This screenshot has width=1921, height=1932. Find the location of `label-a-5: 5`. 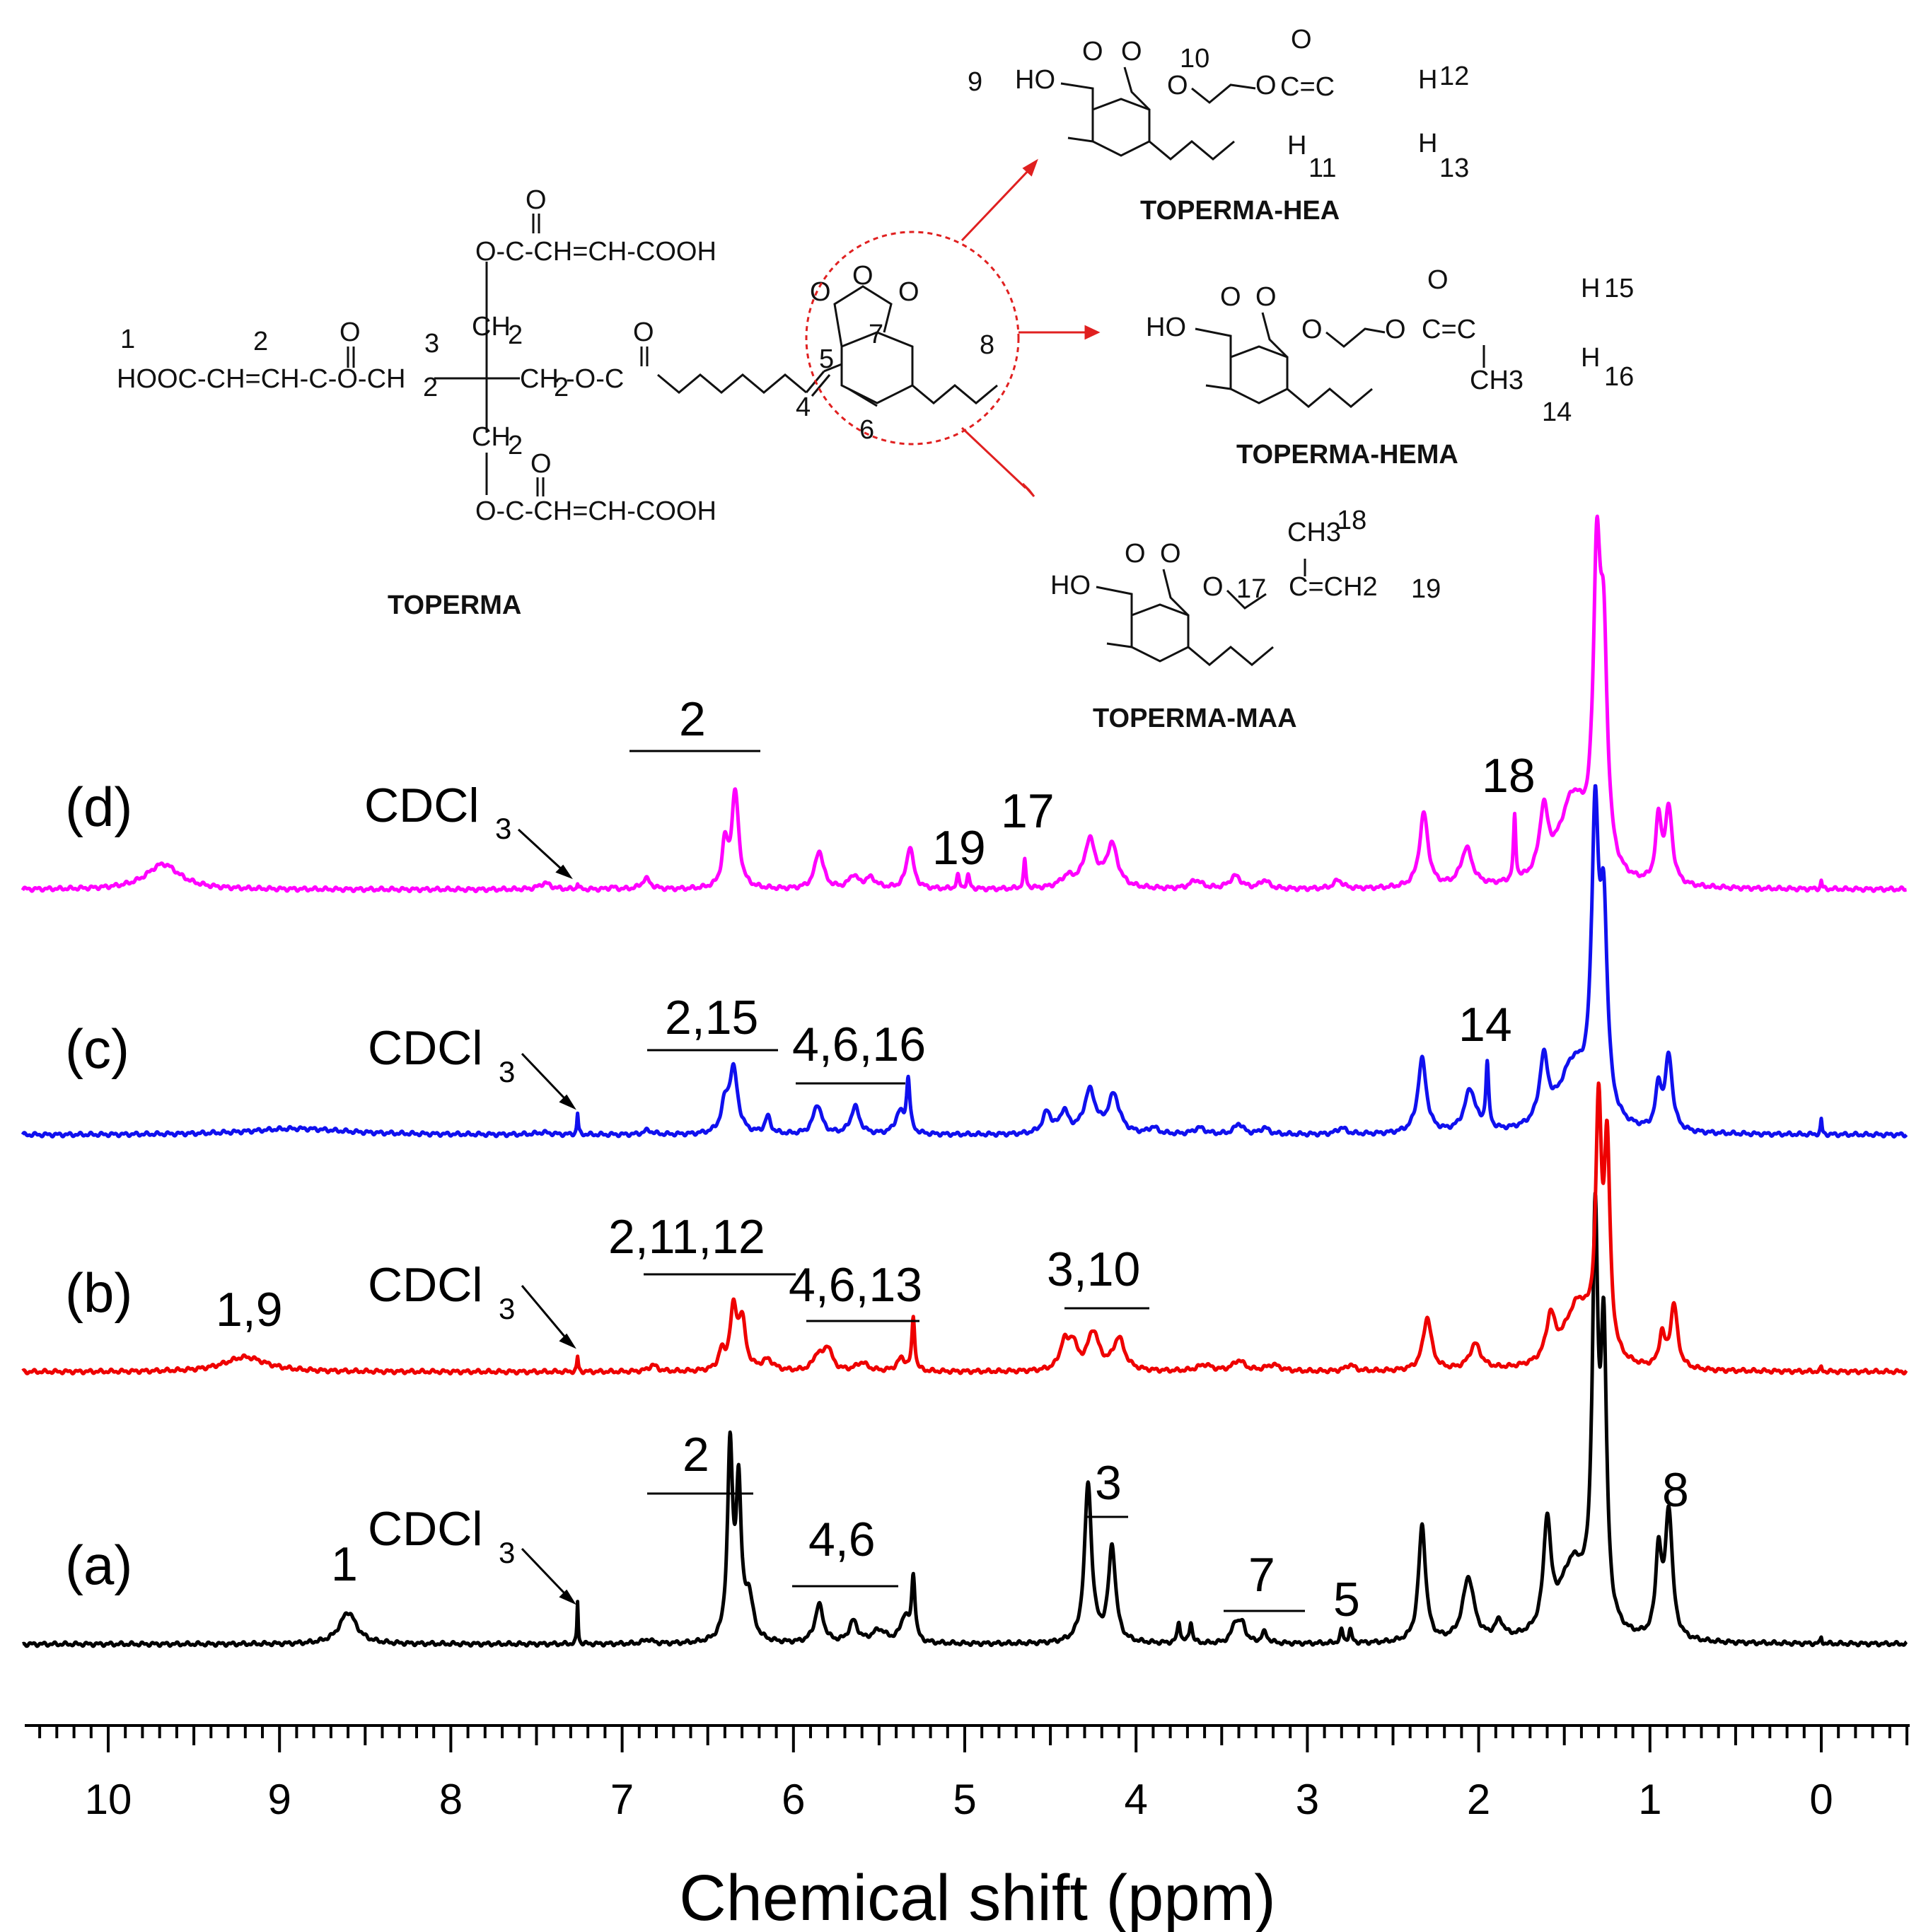

label-a-5: 5 is located at coordinates (1346, 1600).